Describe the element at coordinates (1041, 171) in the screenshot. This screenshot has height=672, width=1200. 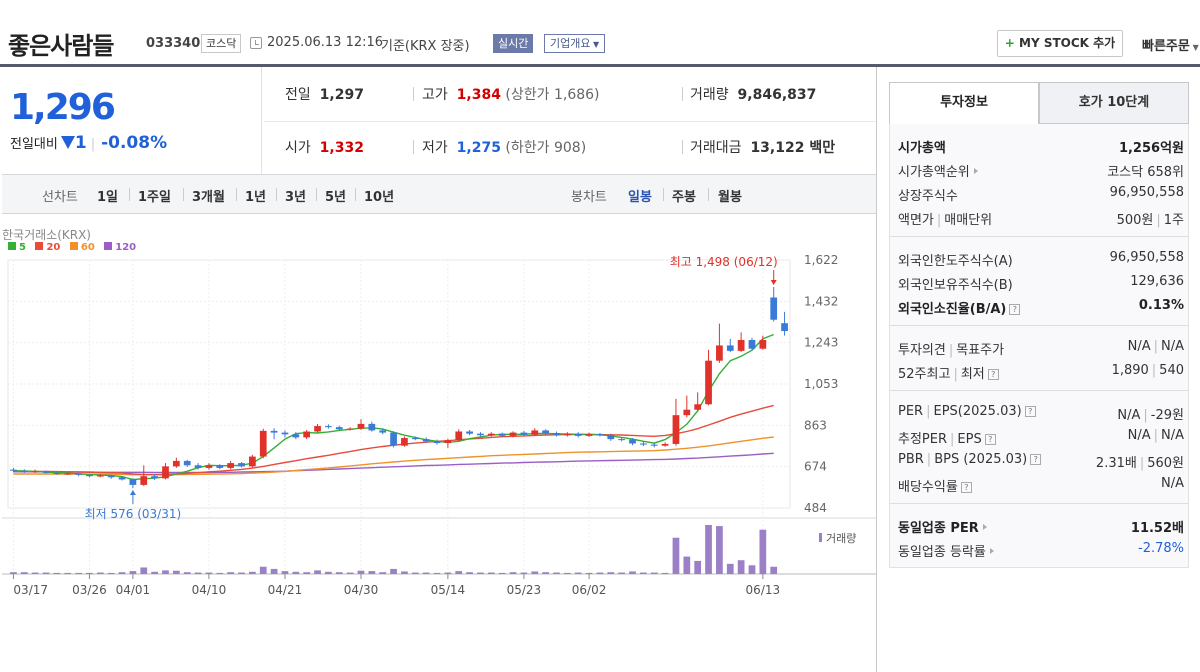
I see `info-row: 시가총액순위 코스닥 658위` at that location.